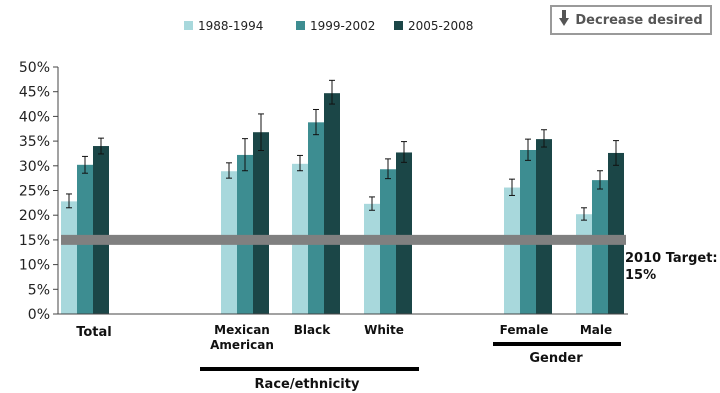  Describe the element at coordinates (671, 258) in the screenshot. I see `target-label: 2010 Target:` at that location.